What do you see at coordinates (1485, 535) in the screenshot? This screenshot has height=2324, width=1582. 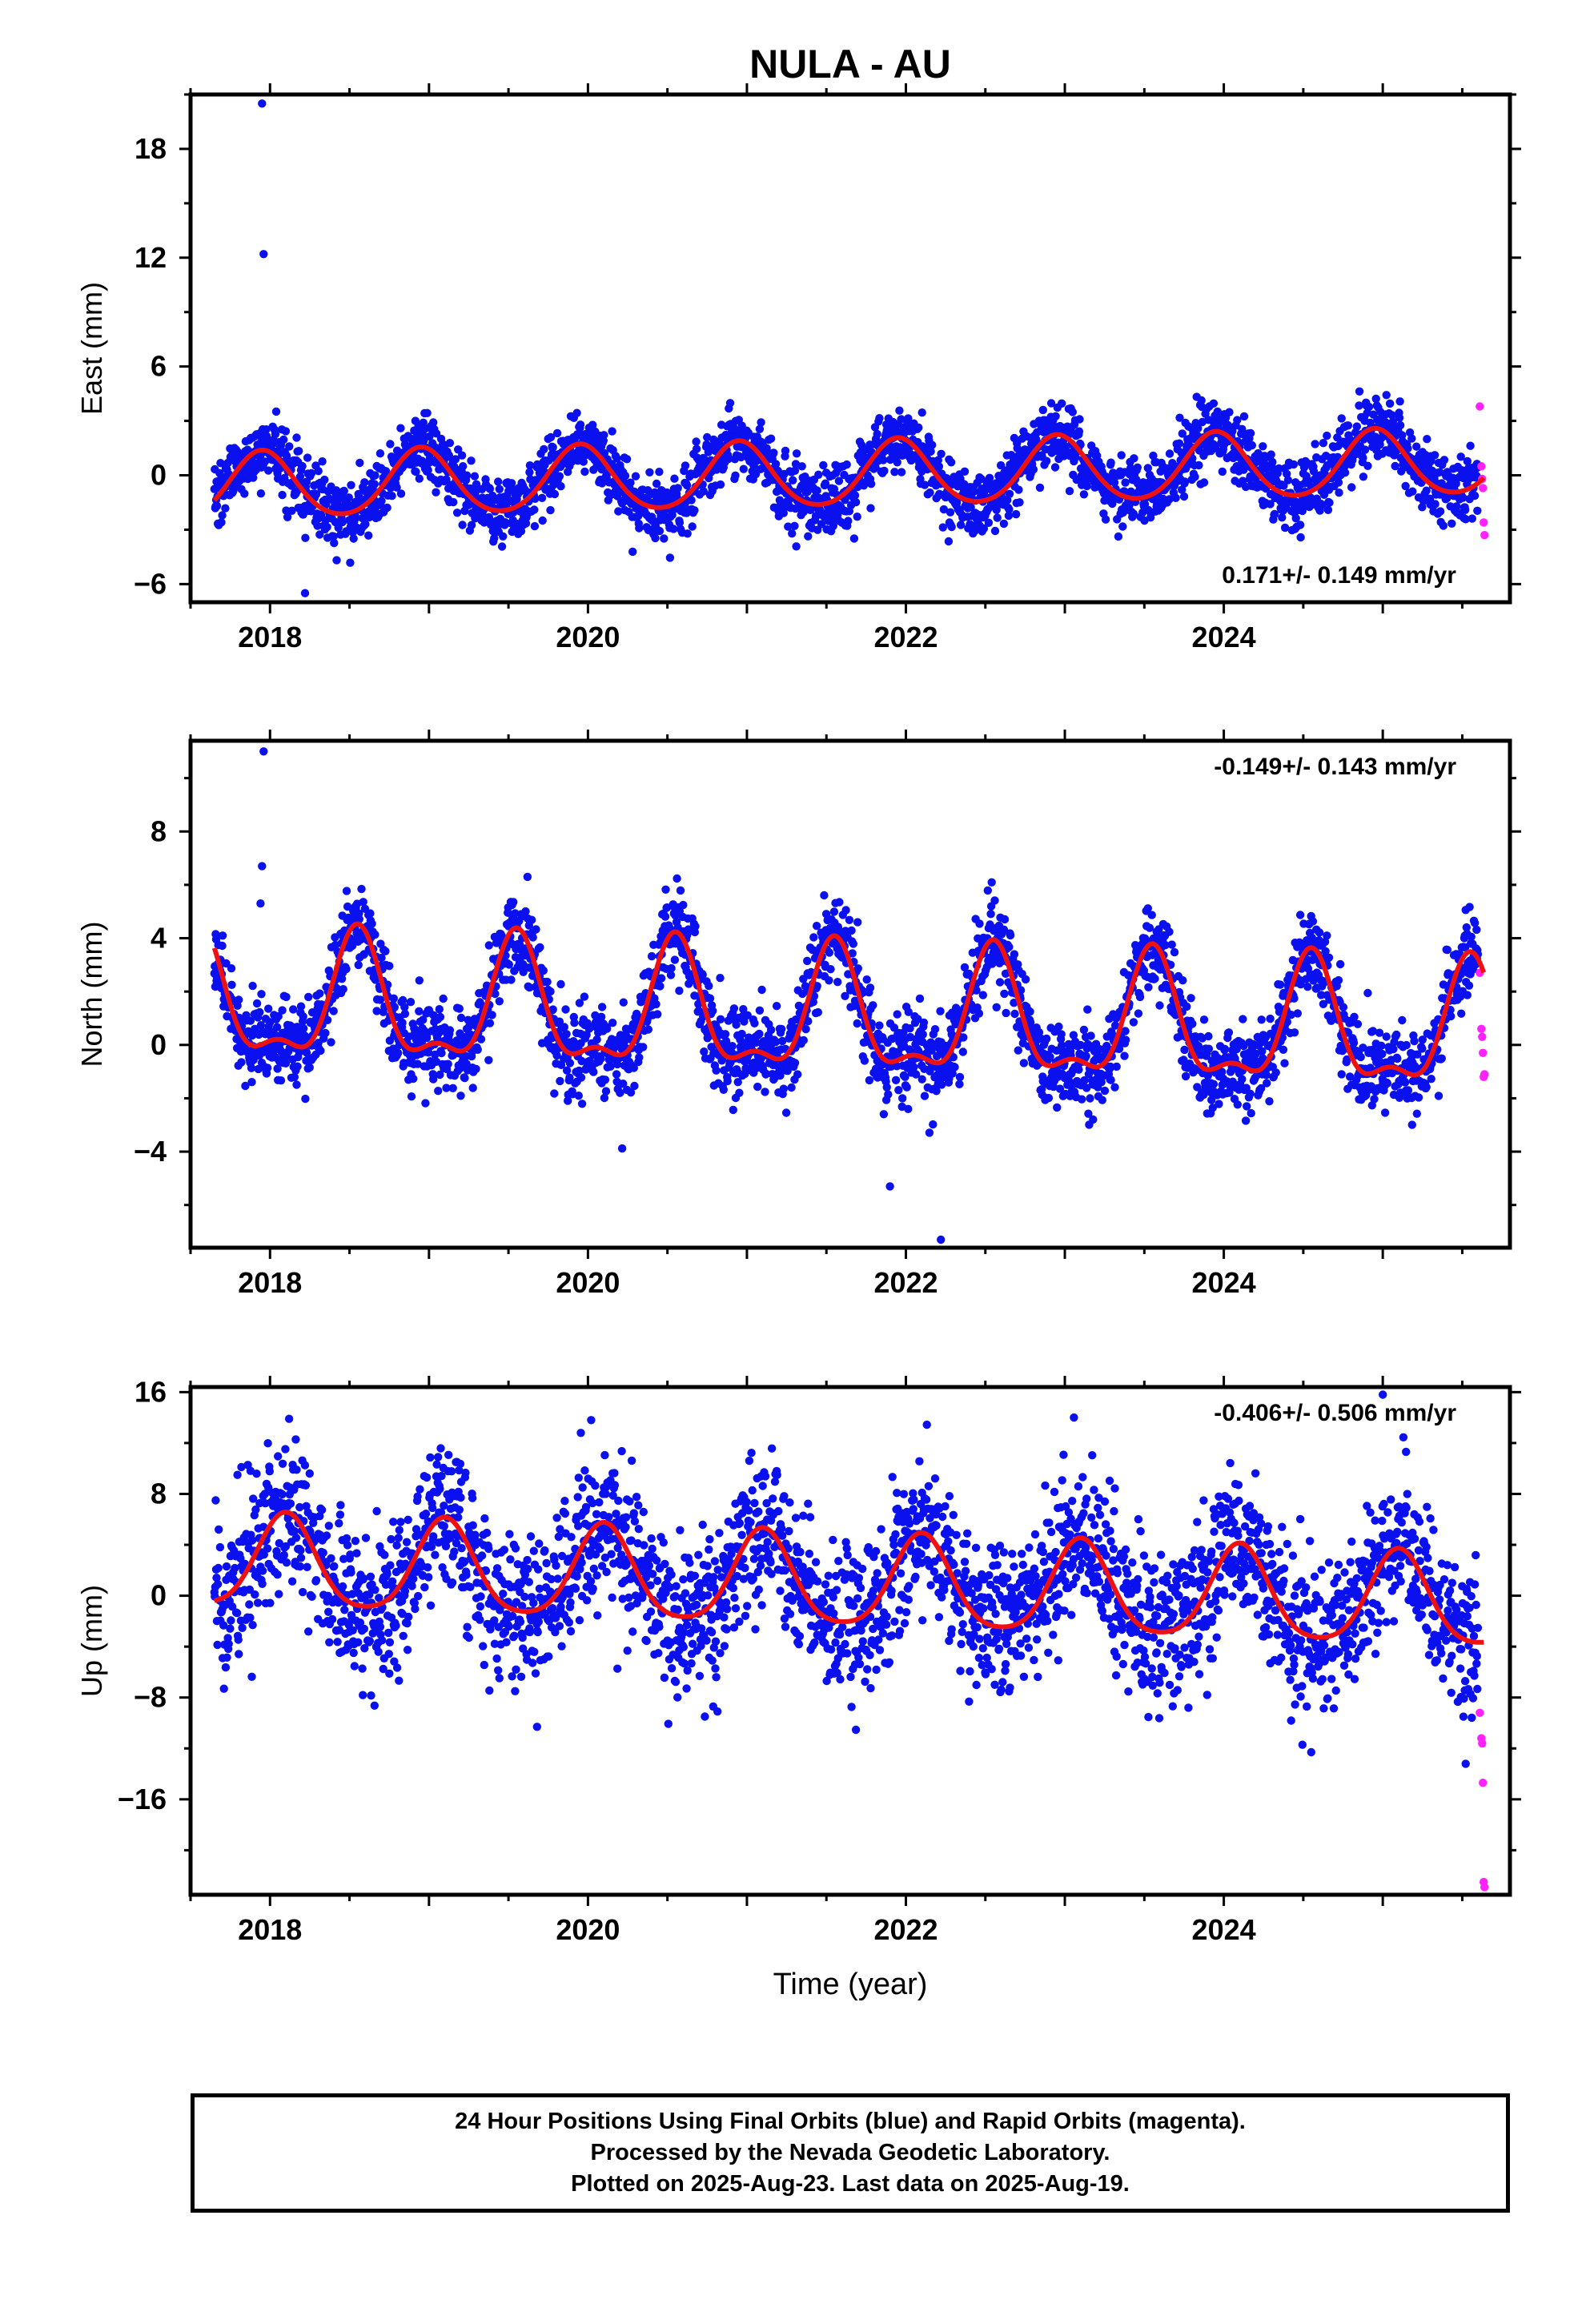 I see `rapid-orbit-point` at bounding box center [1485, 535].